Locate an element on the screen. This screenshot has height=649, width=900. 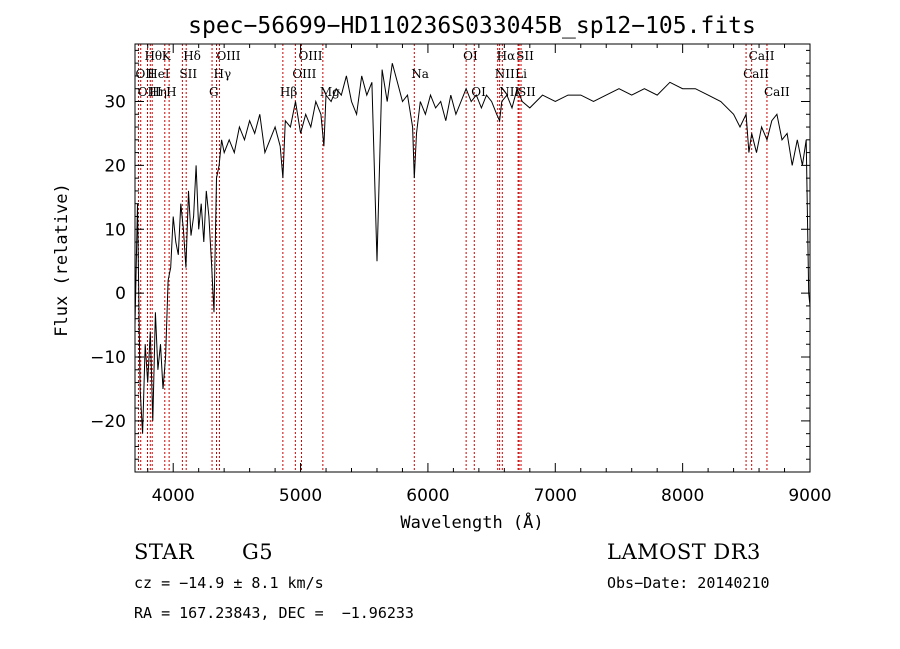
line-label-26: CaII is located at coordinates (756, 74).